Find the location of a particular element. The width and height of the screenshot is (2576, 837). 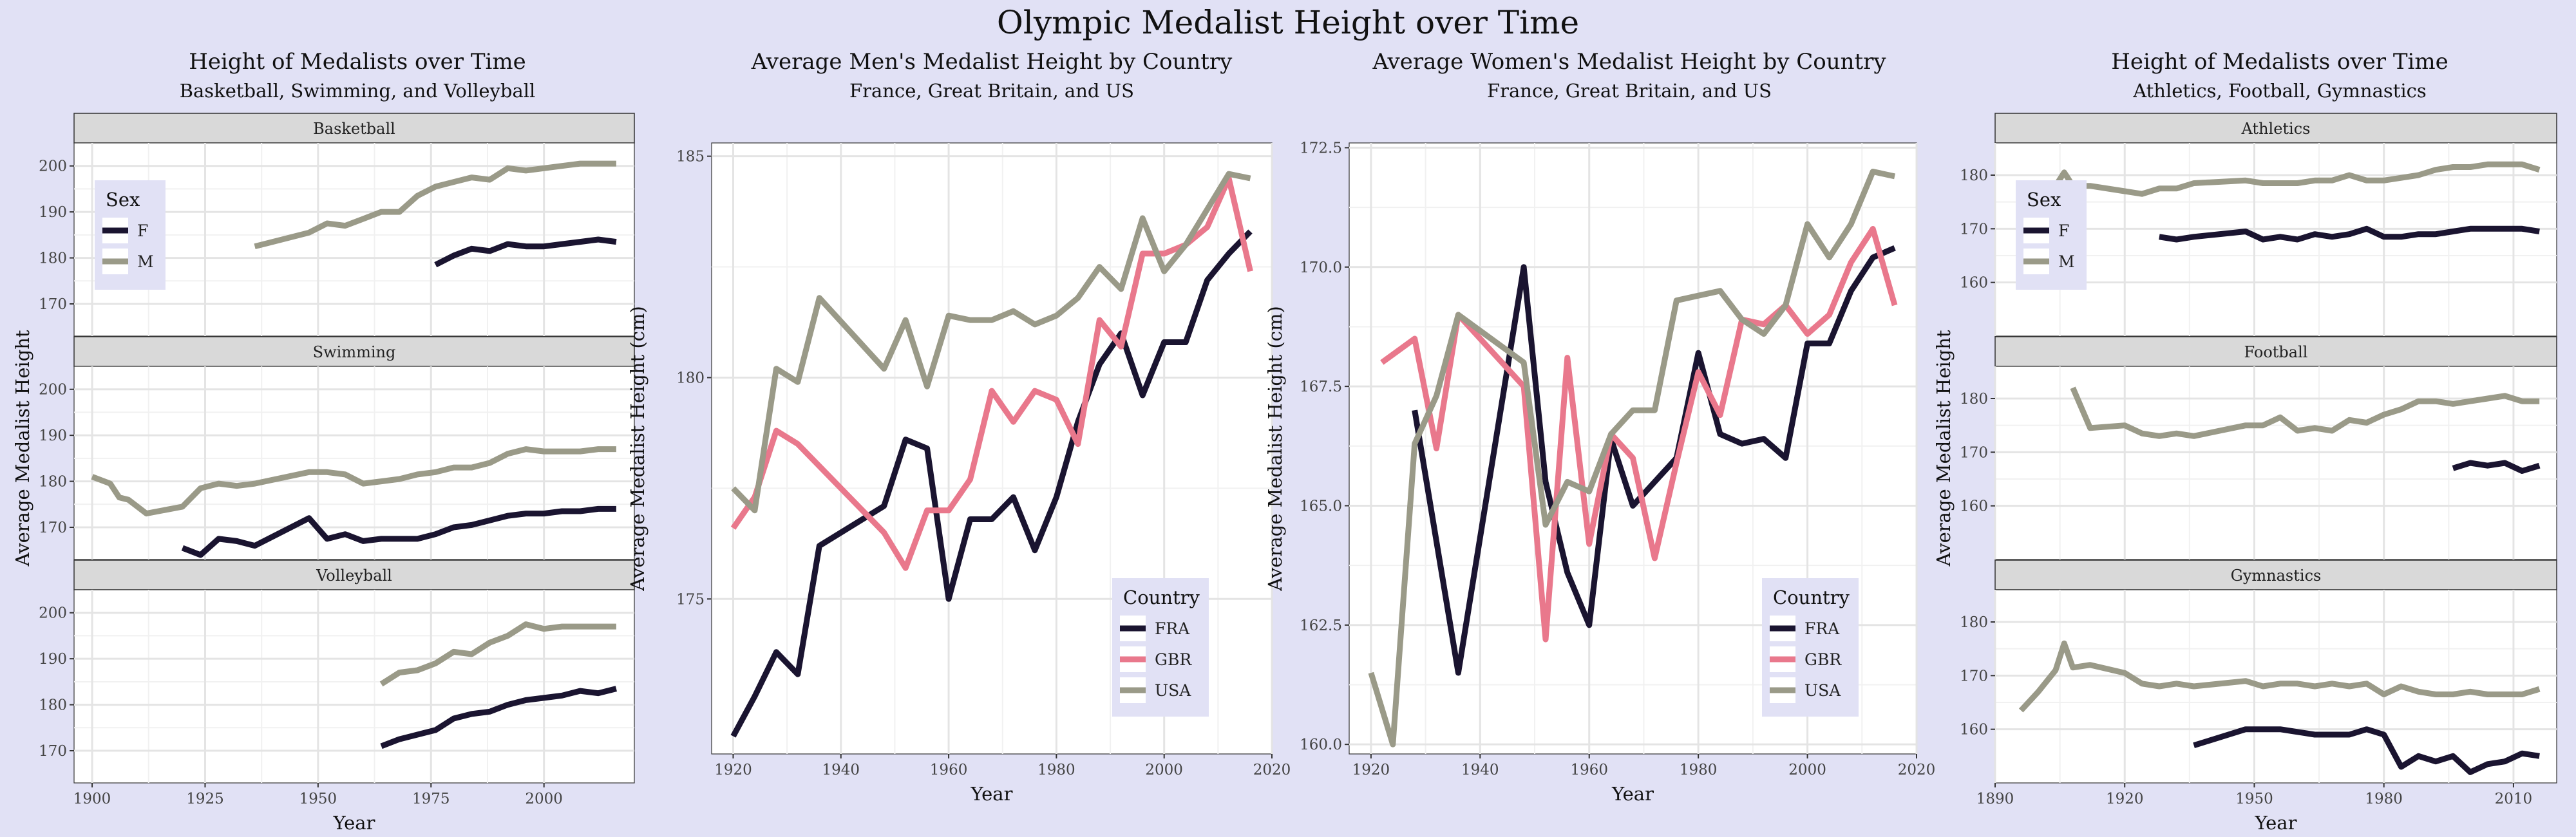

chart-4-legend-title: Sex is located at coordinates (2044, 200).